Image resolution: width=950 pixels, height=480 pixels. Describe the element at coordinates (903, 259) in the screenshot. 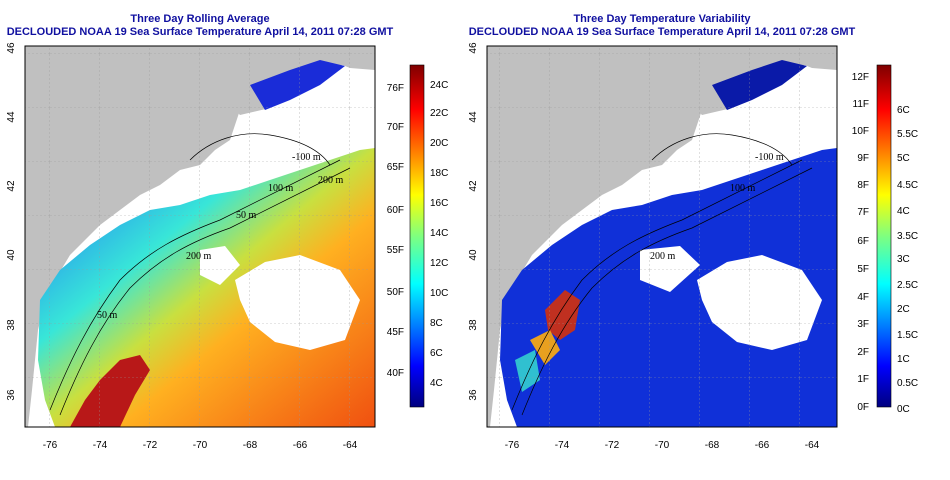

I see `colorbar-label-c: 3C` at that location.